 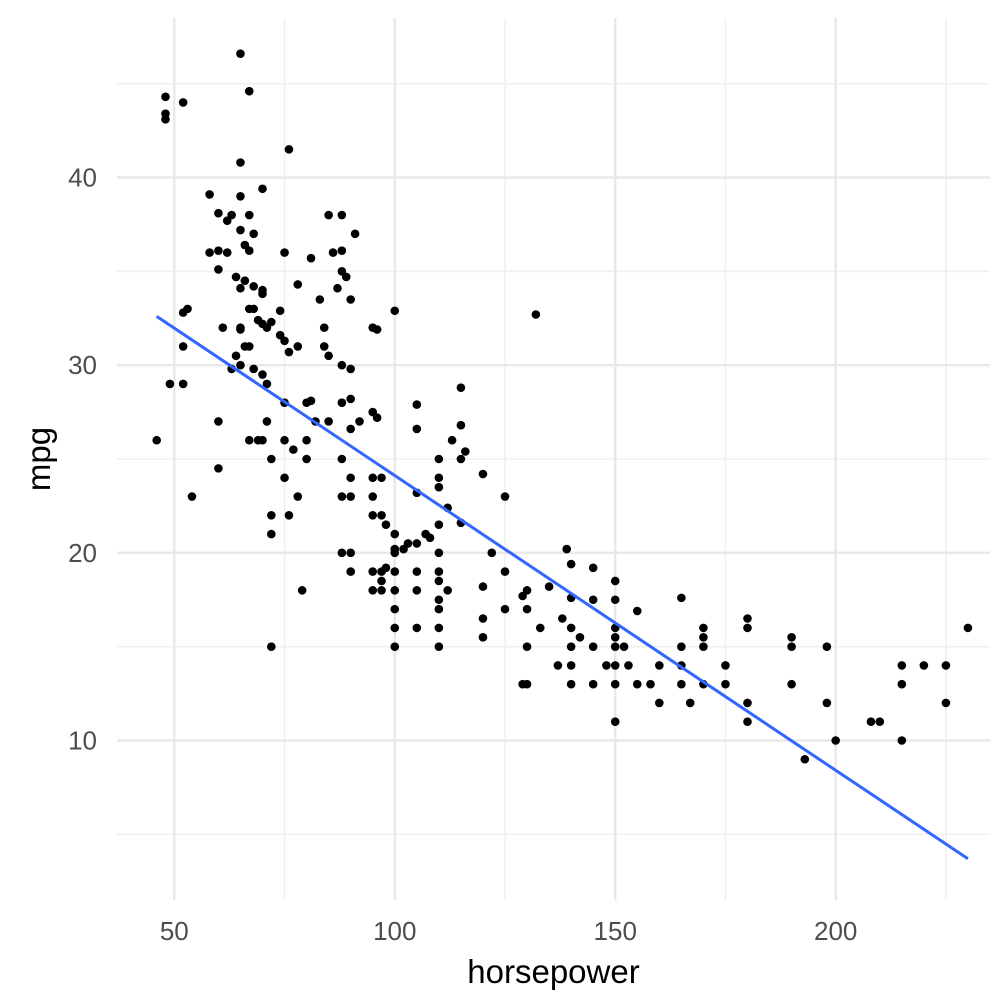 What do you see at coordinates (82, 740) in the screenshot?
I see `y-tick-label: 10` at bounding box center [82, 740].